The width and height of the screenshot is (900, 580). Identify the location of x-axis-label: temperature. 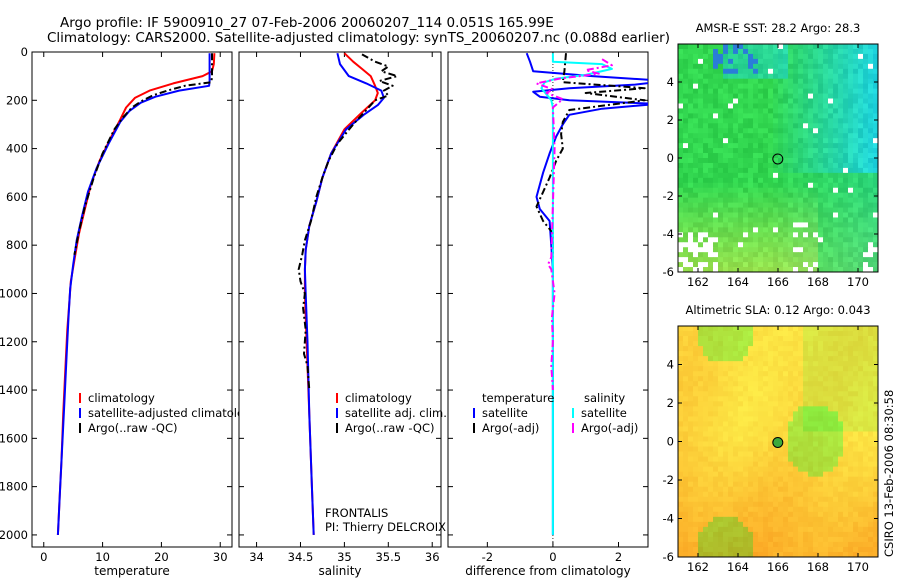
(131, 571).